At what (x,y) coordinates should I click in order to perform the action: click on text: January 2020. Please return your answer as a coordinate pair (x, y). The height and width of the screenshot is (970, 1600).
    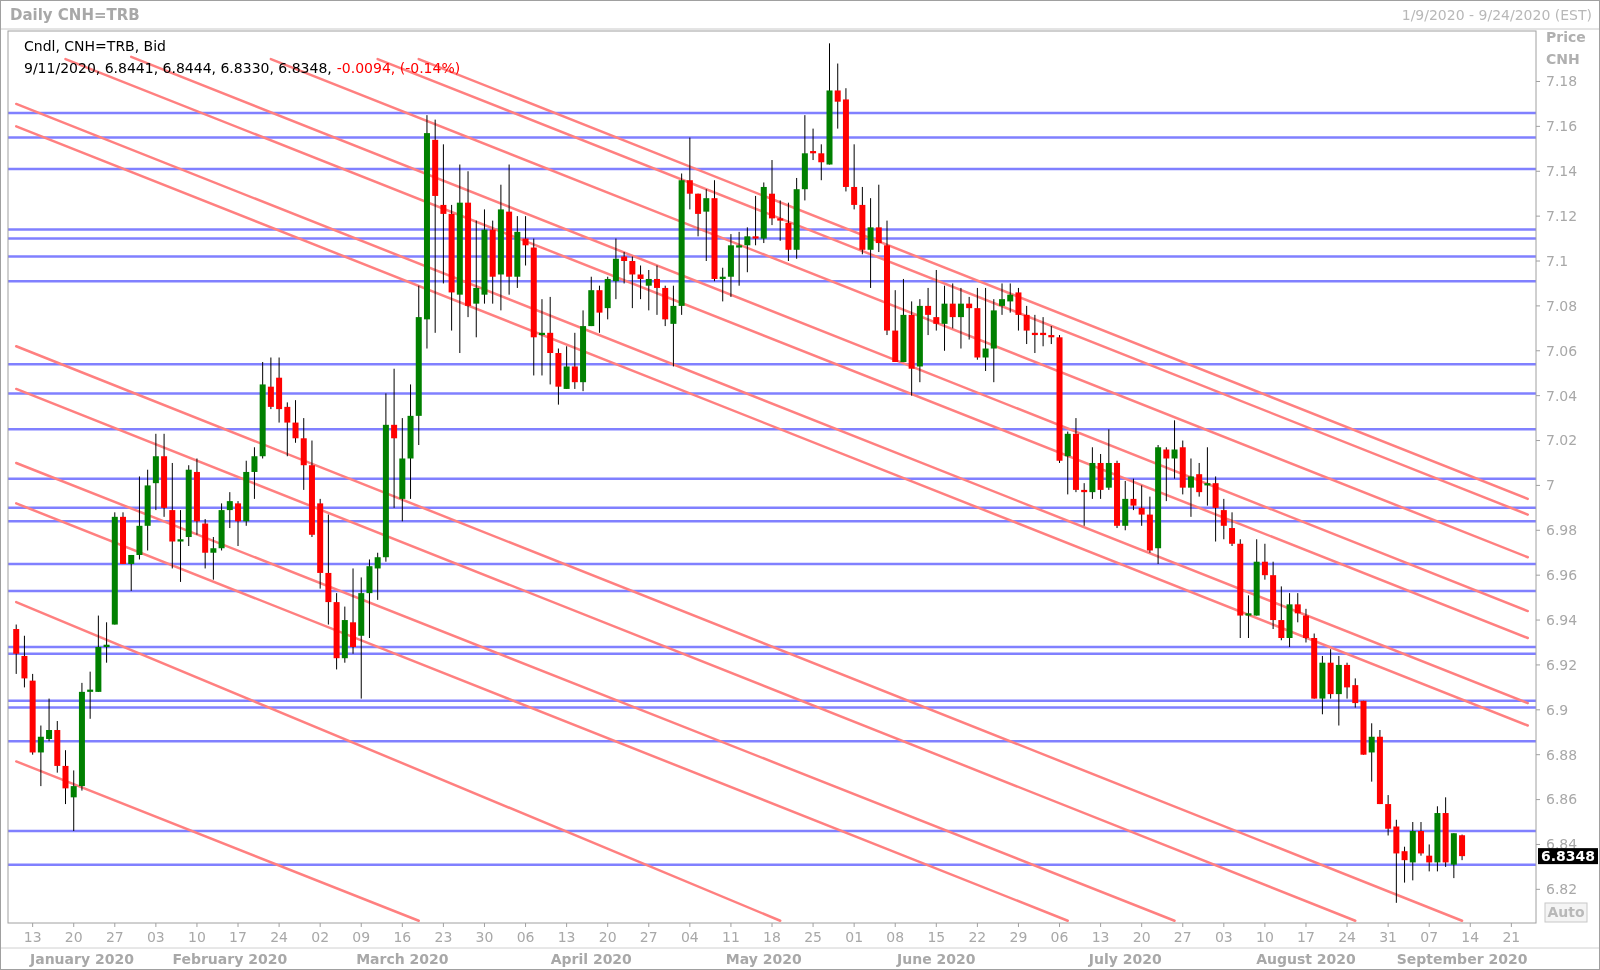
    Looking at the image, I should click on (81, 959).